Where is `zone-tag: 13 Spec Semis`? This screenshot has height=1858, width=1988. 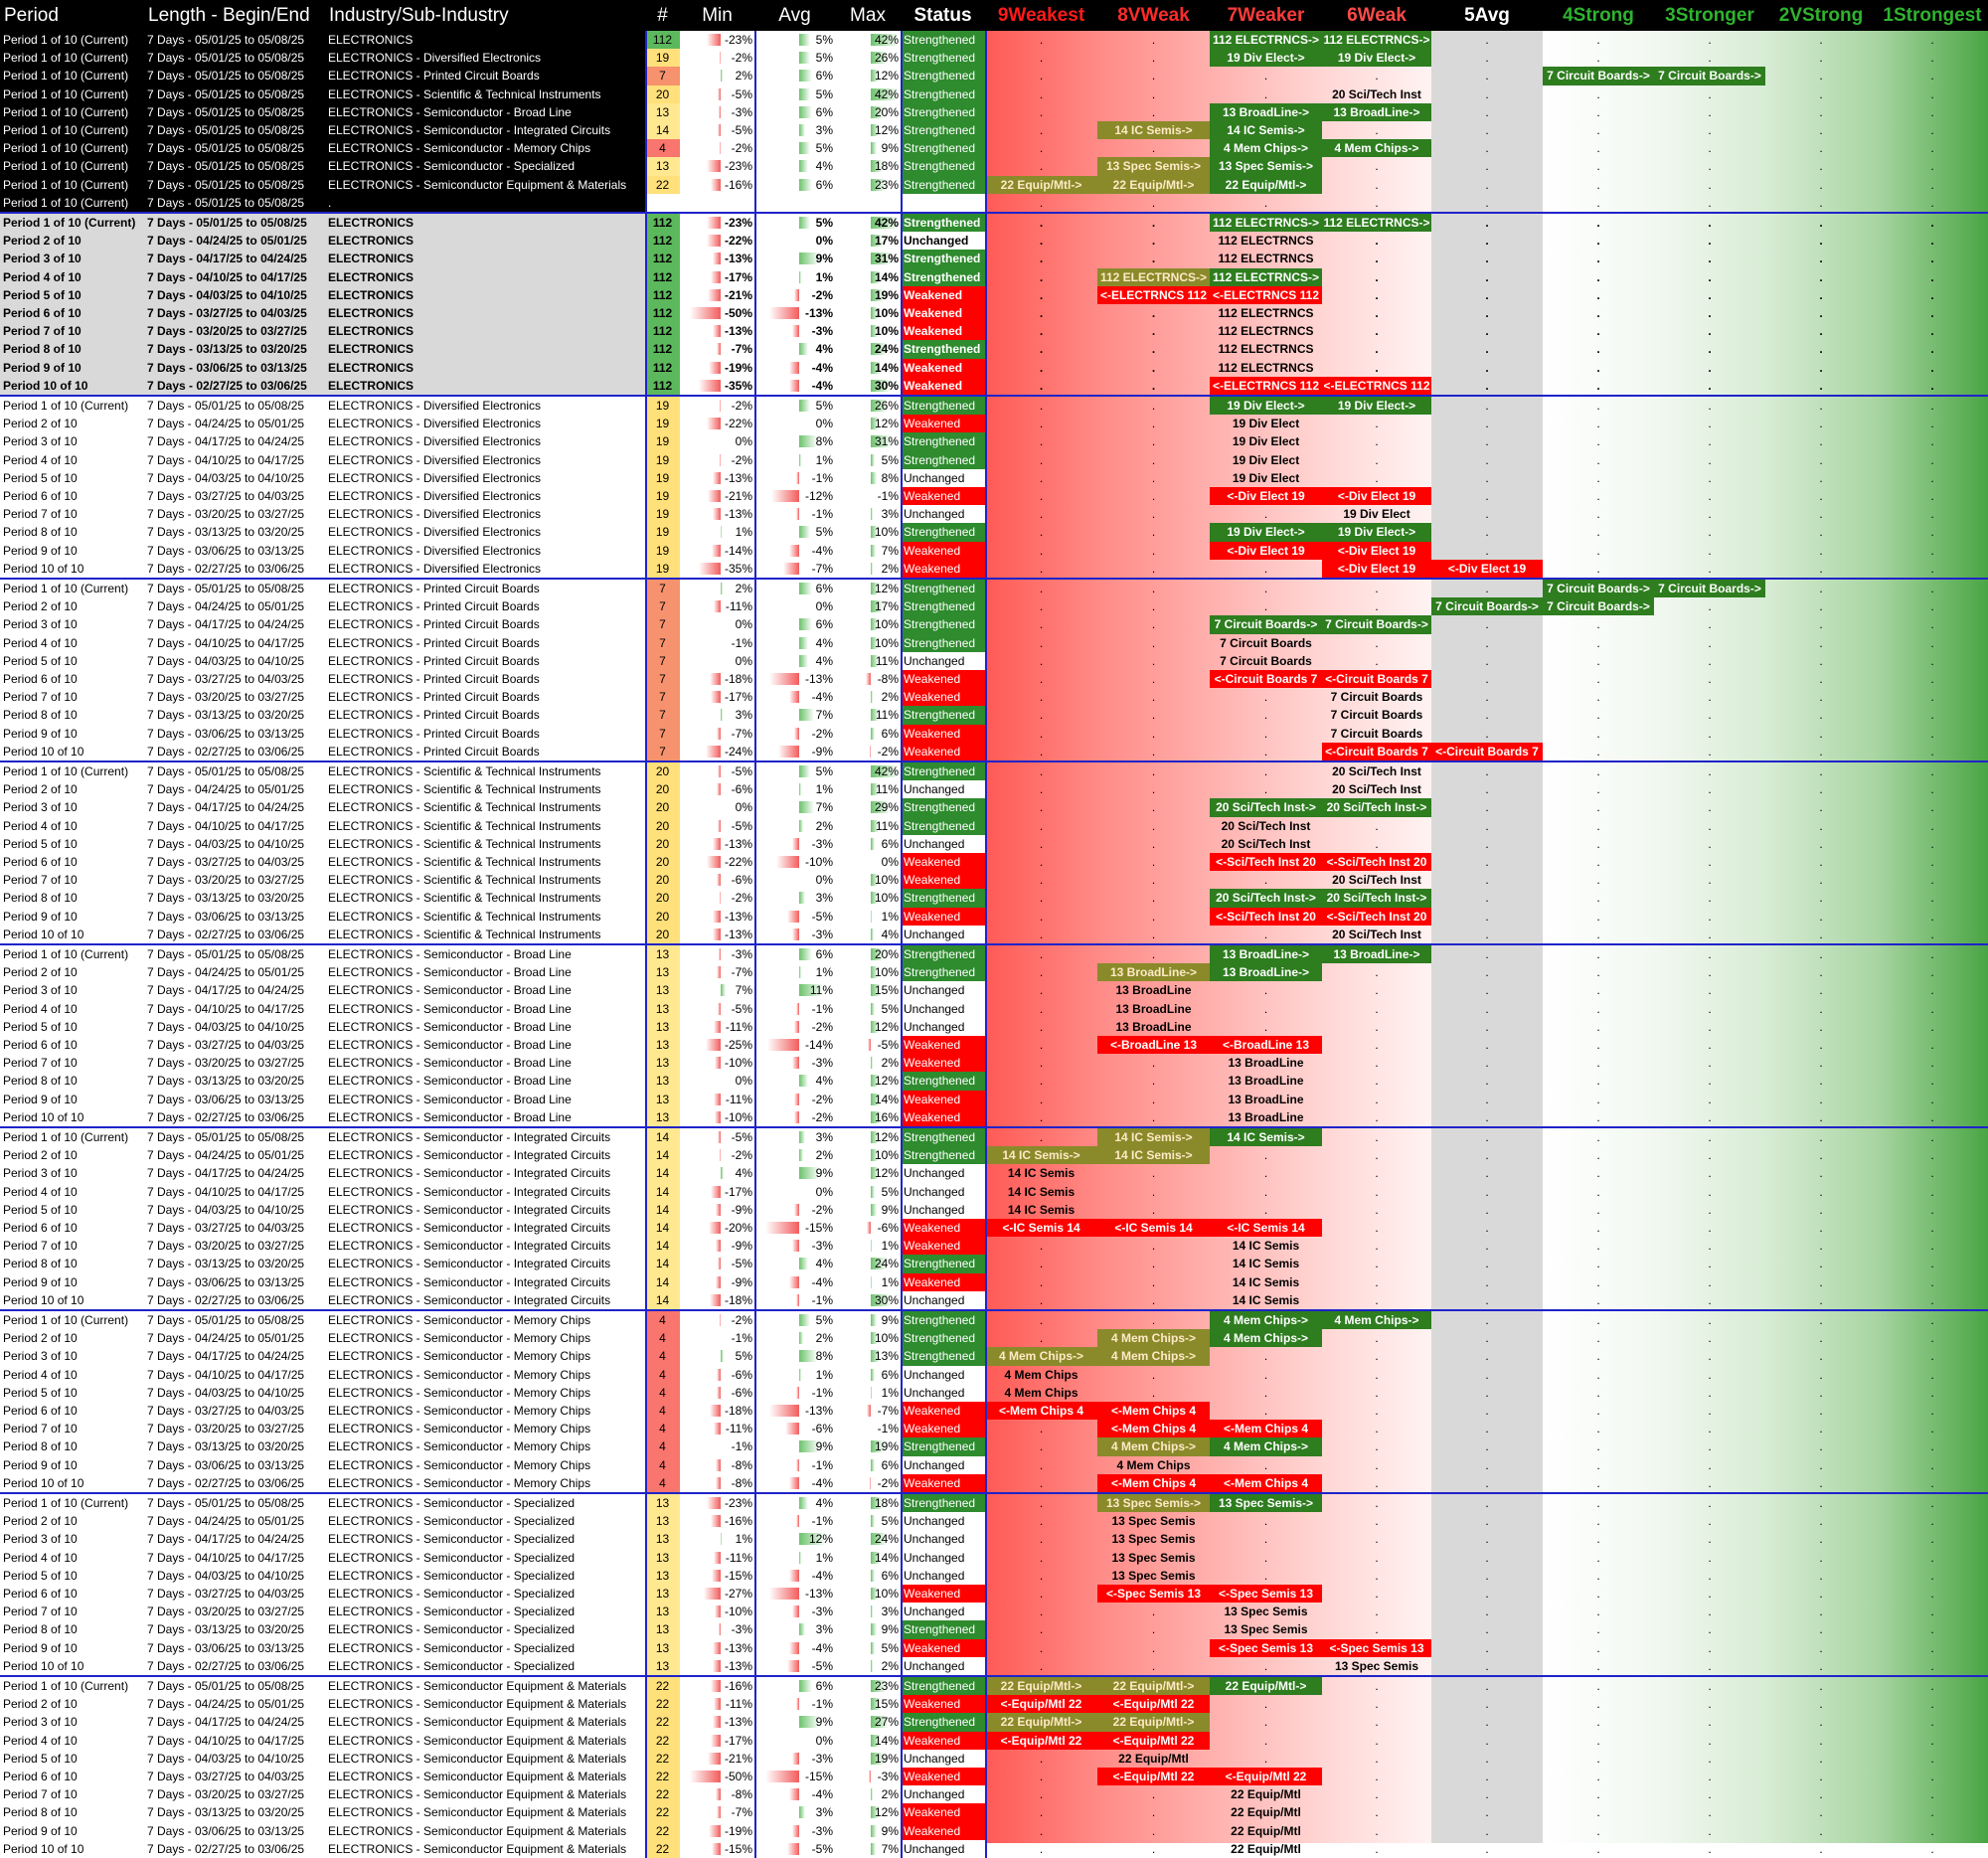 zone-tag: 13 Spec Semis is located at coordinates (1153, 1575).